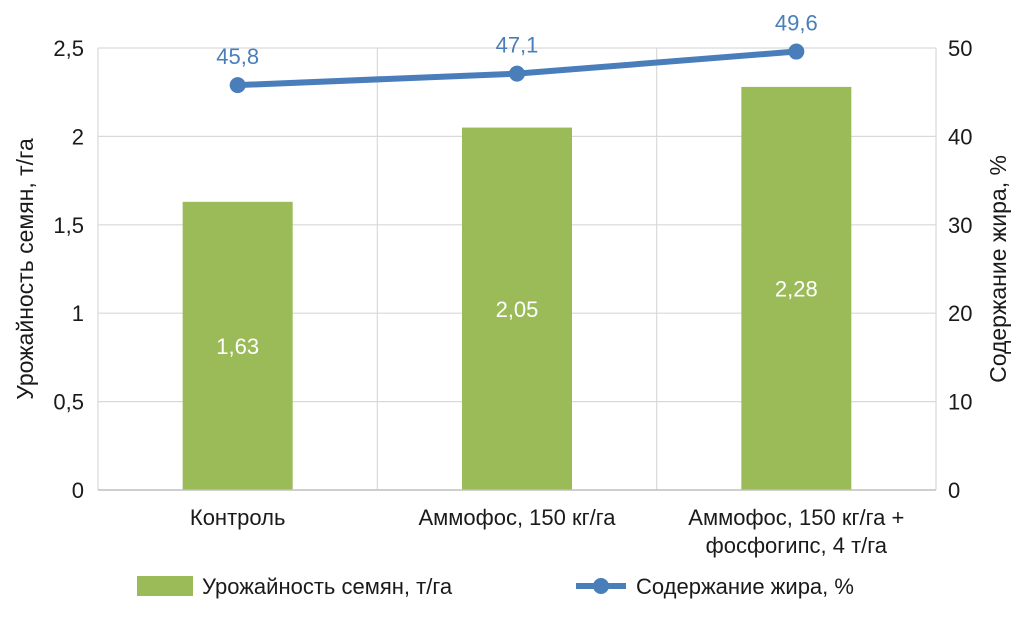  What do you see at coordinates (998, 269) in the screenshot?
I see `y2-axis-title: Содержание жира, %` at bounding box center [998, 269].